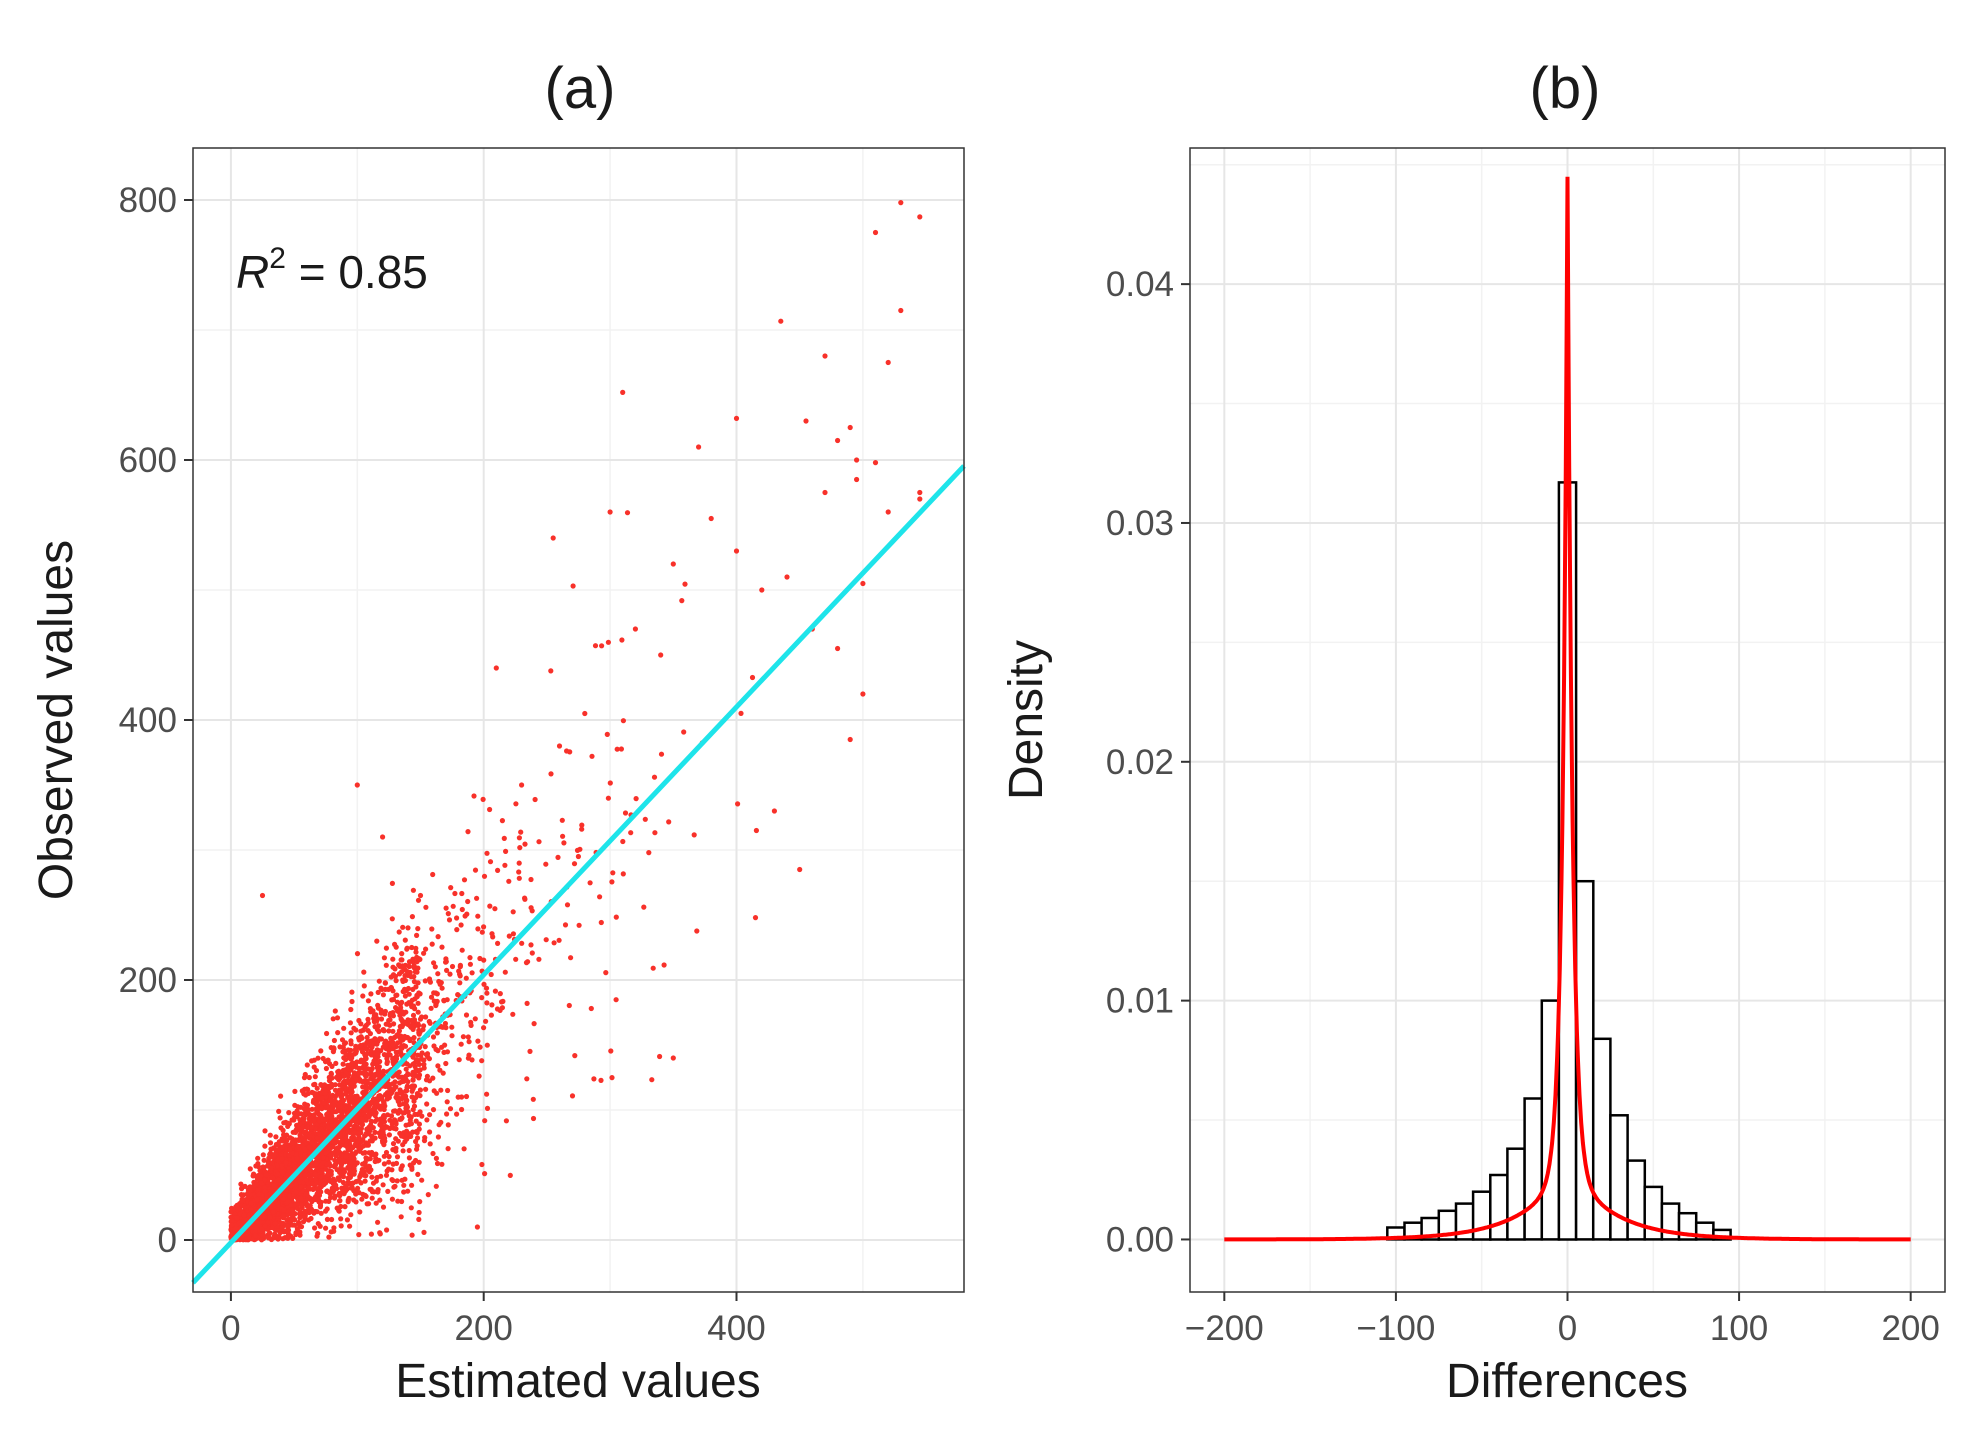 The image size is (1986, 1445). Describe the element at coordinates (1140, 523) in the screenshot. I see `y-tick-label: 0.03` at that location.